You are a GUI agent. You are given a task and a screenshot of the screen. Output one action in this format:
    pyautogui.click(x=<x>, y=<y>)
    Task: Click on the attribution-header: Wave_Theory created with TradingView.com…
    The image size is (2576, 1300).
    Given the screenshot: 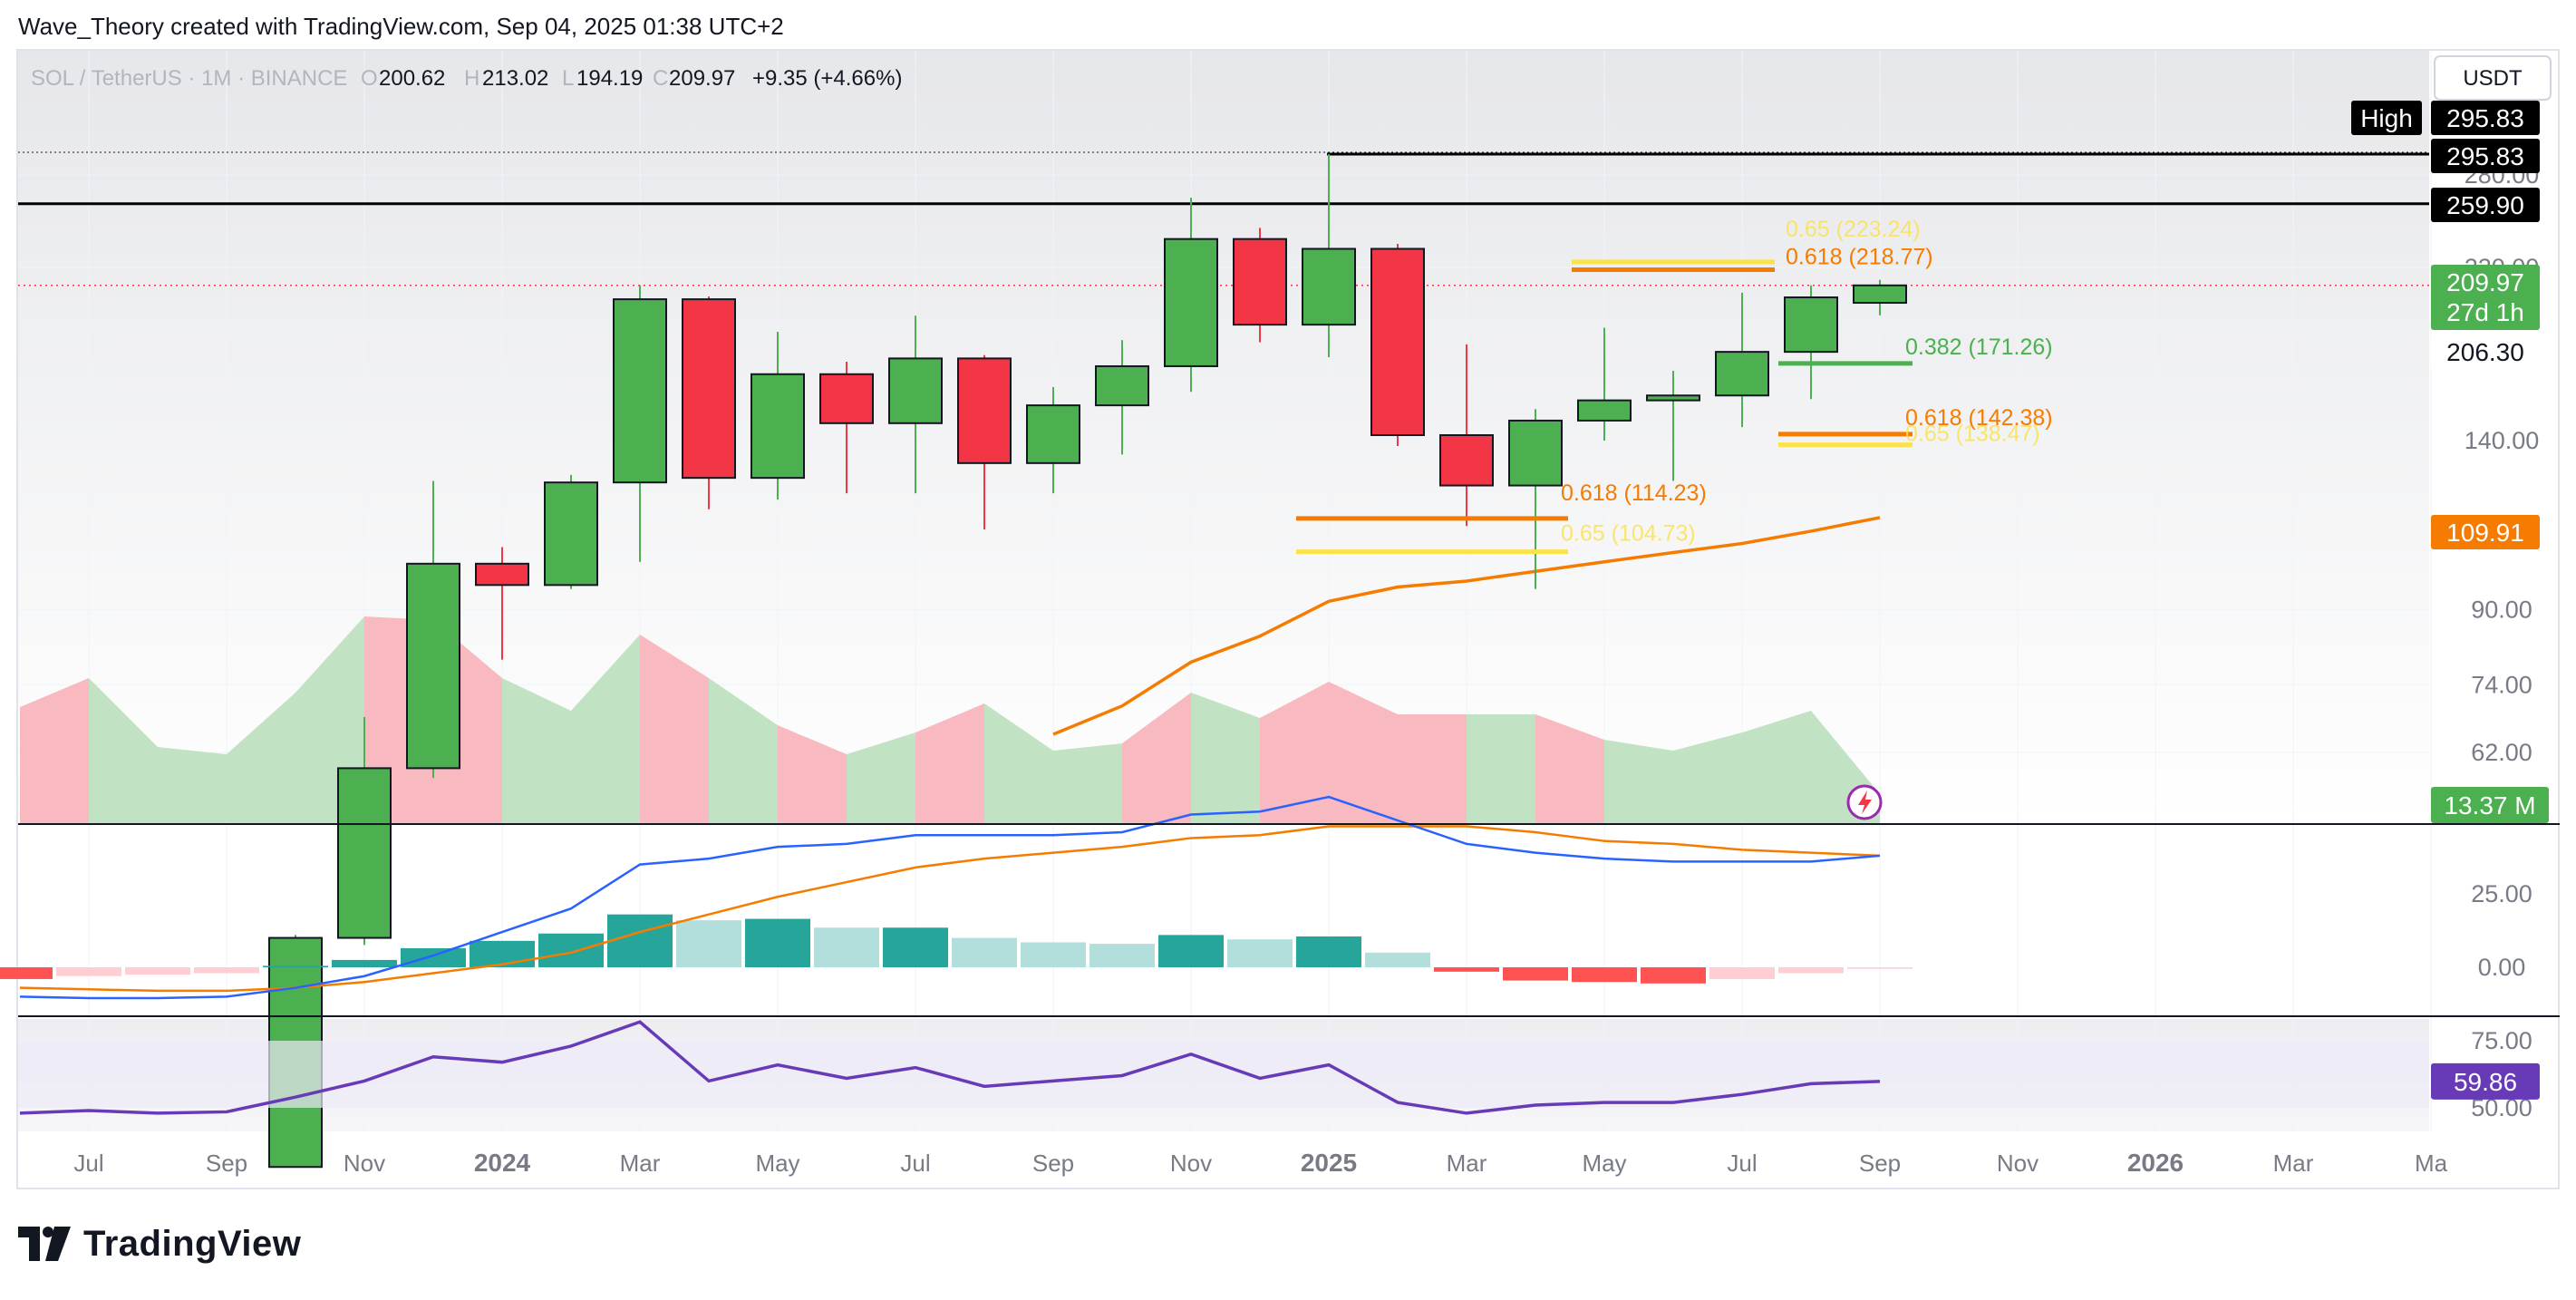 What is the action you would take?
    pyautogui.click(x=401, y=27)
    